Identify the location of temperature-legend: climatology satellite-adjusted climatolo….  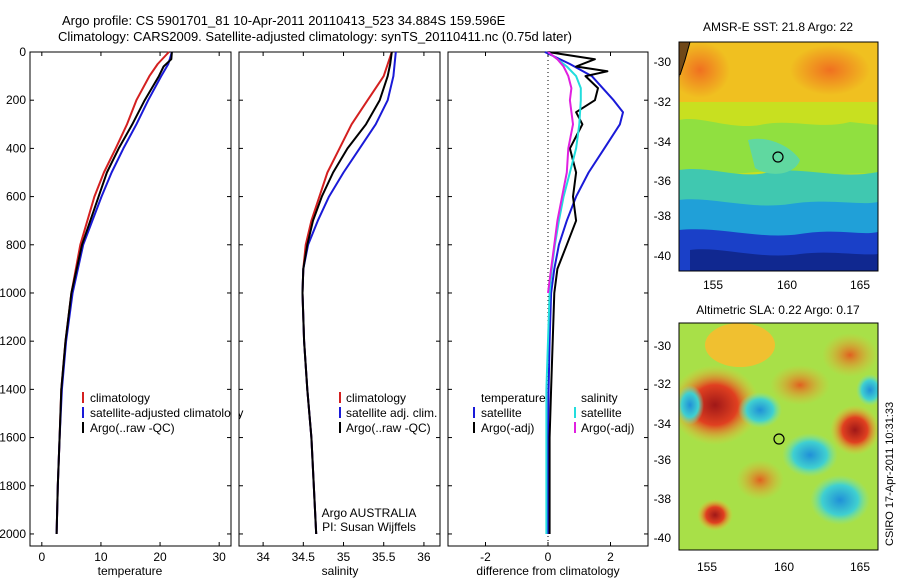
(162, 413).